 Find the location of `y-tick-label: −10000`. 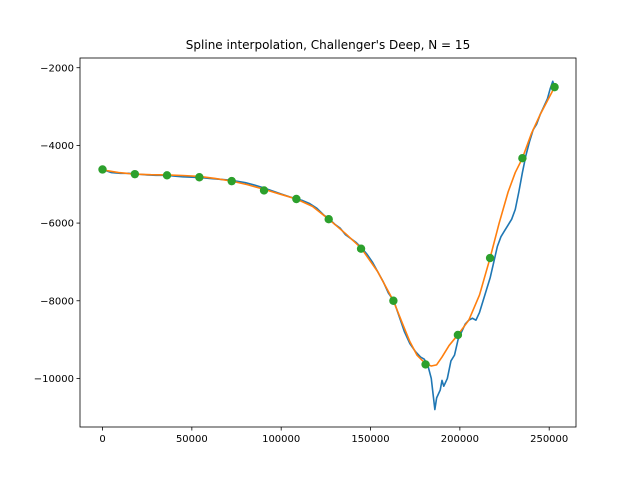

y-tick-label: −10000 is located at coordinates (54, 379).